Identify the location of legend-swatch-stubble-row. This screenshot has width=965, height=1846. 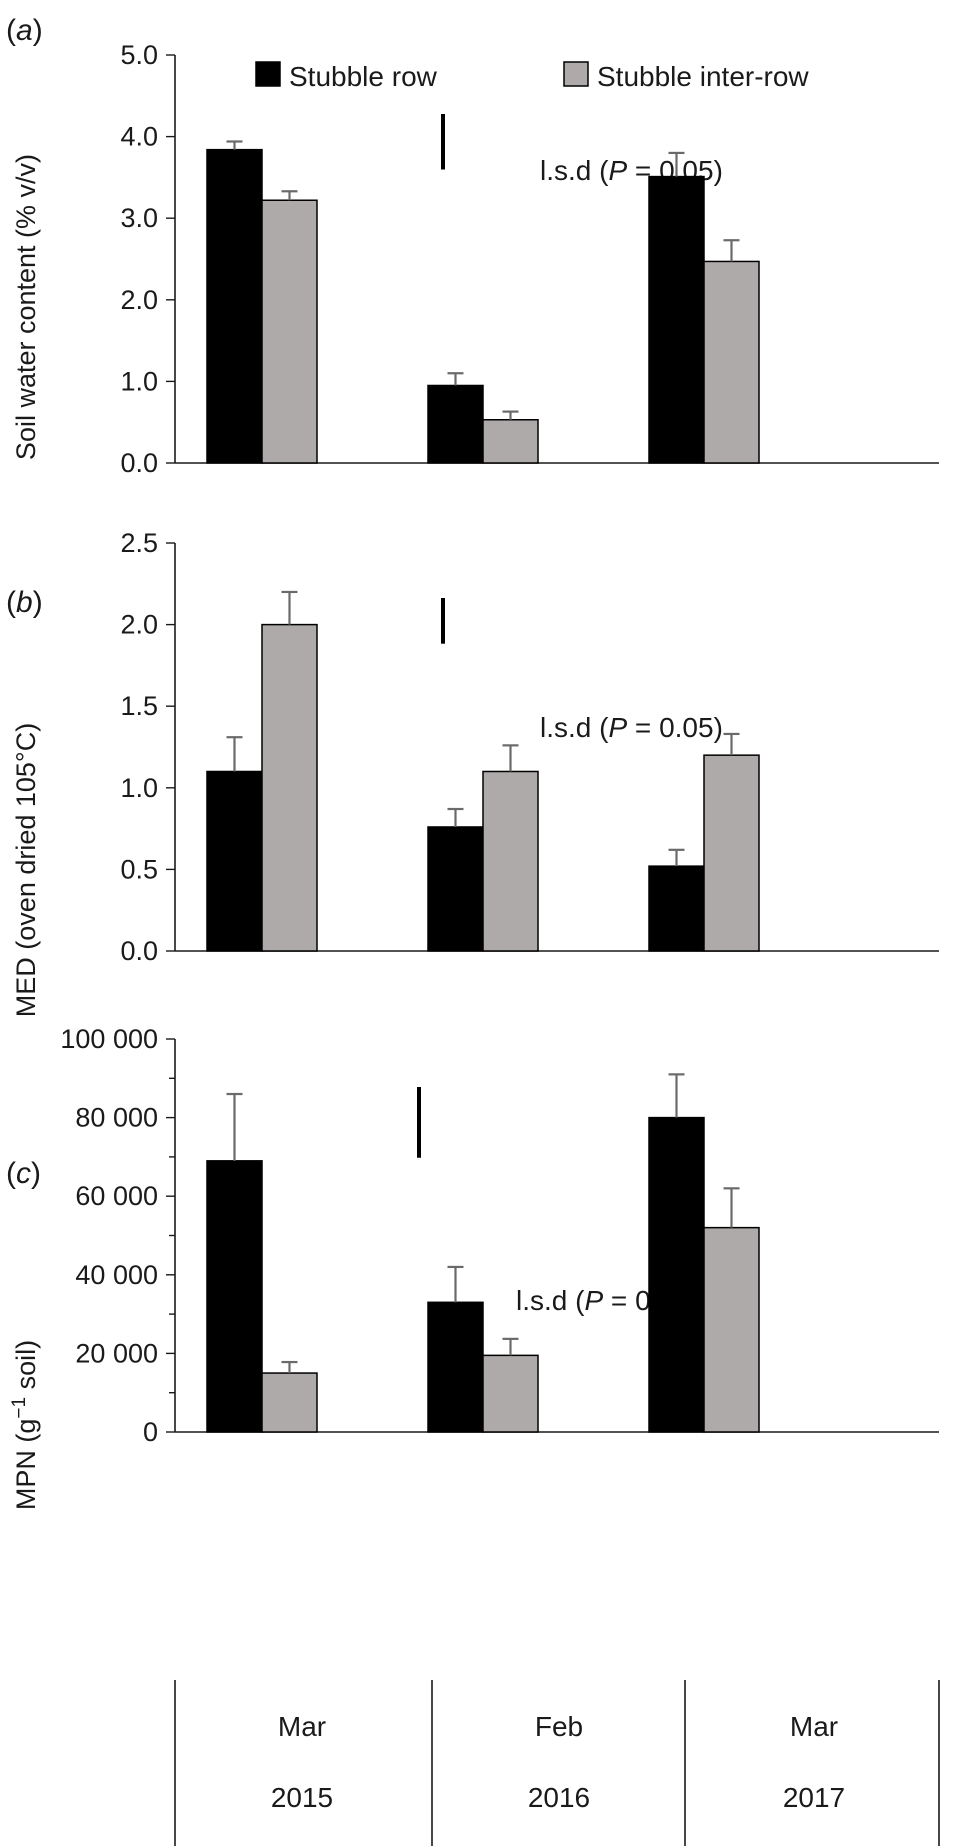
(268, 74).